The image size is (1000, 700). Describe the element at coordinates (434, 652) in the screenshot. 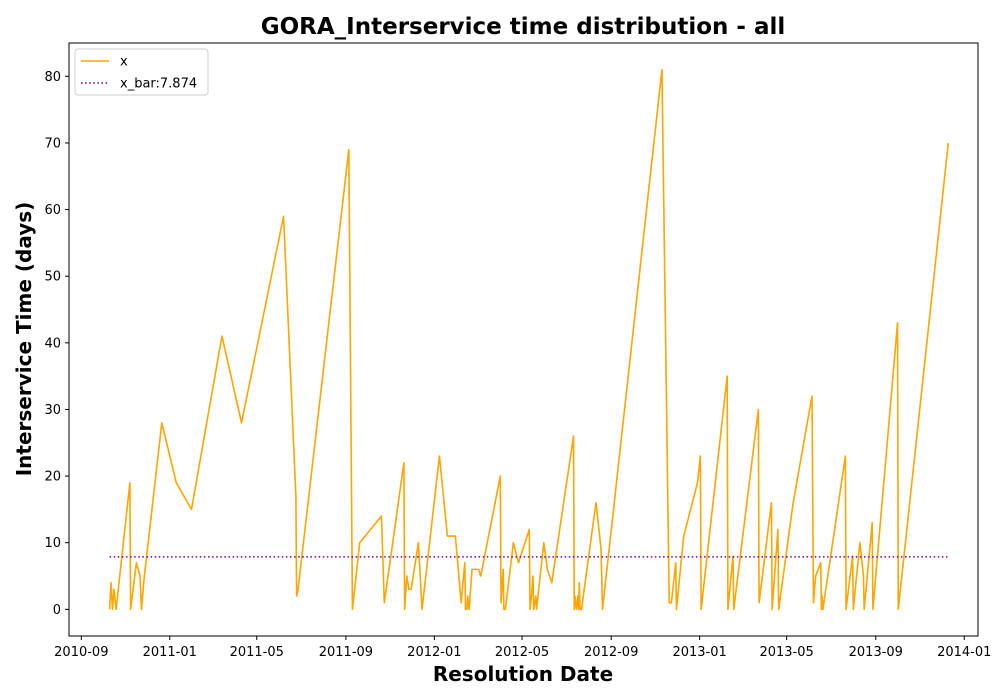

I see `x-tick-label: 2012-01` at that location.